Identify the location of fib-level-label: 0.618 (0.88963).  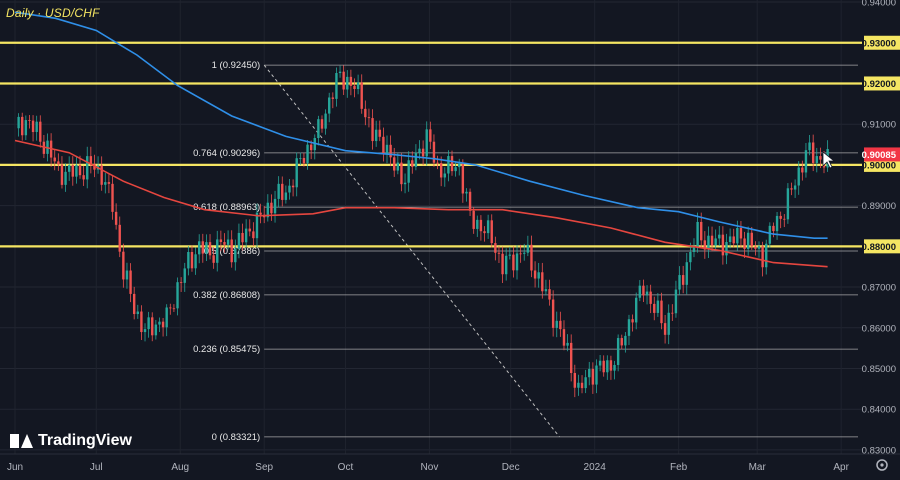
(226, 207).